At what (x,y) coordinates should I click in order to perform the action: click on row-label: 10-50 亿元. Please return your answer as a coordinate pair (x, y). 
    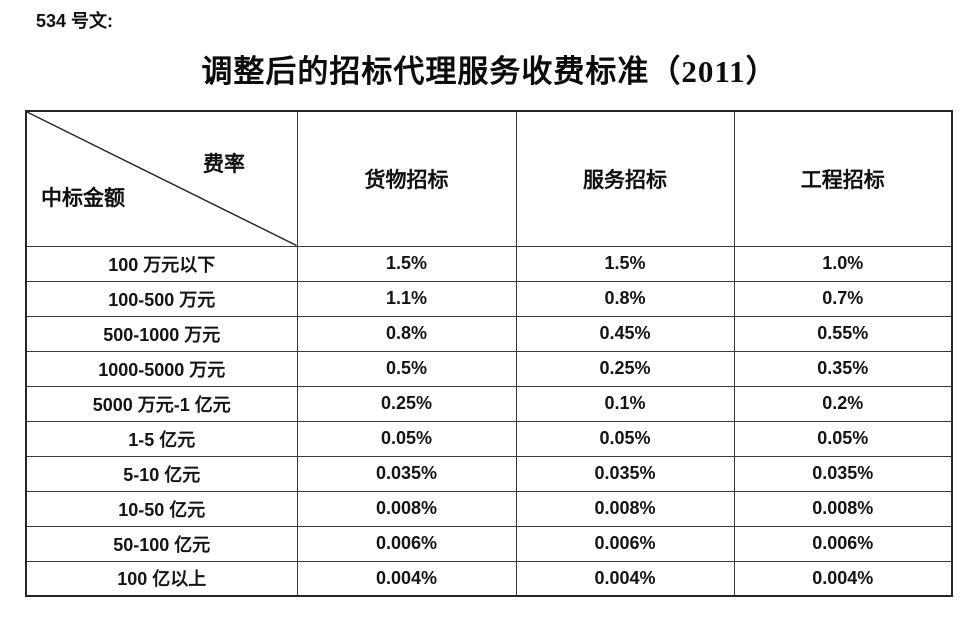
    Looking at the image, I should click on (161, 508).